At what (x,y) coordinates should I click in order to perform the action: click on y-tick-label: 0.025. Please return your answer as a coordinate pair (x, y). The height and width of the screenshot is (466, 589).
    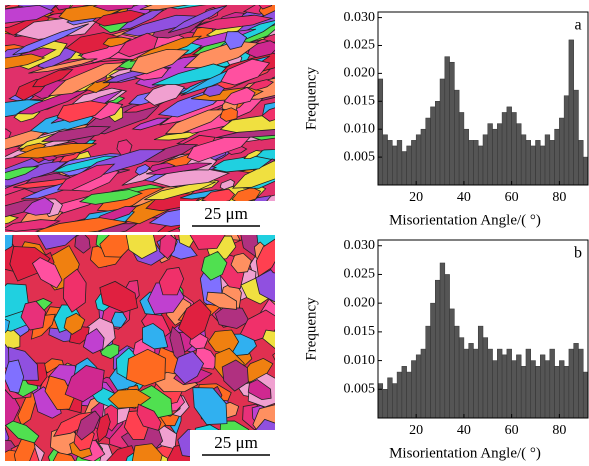
    Looking at the image, I should click on (360, 45).